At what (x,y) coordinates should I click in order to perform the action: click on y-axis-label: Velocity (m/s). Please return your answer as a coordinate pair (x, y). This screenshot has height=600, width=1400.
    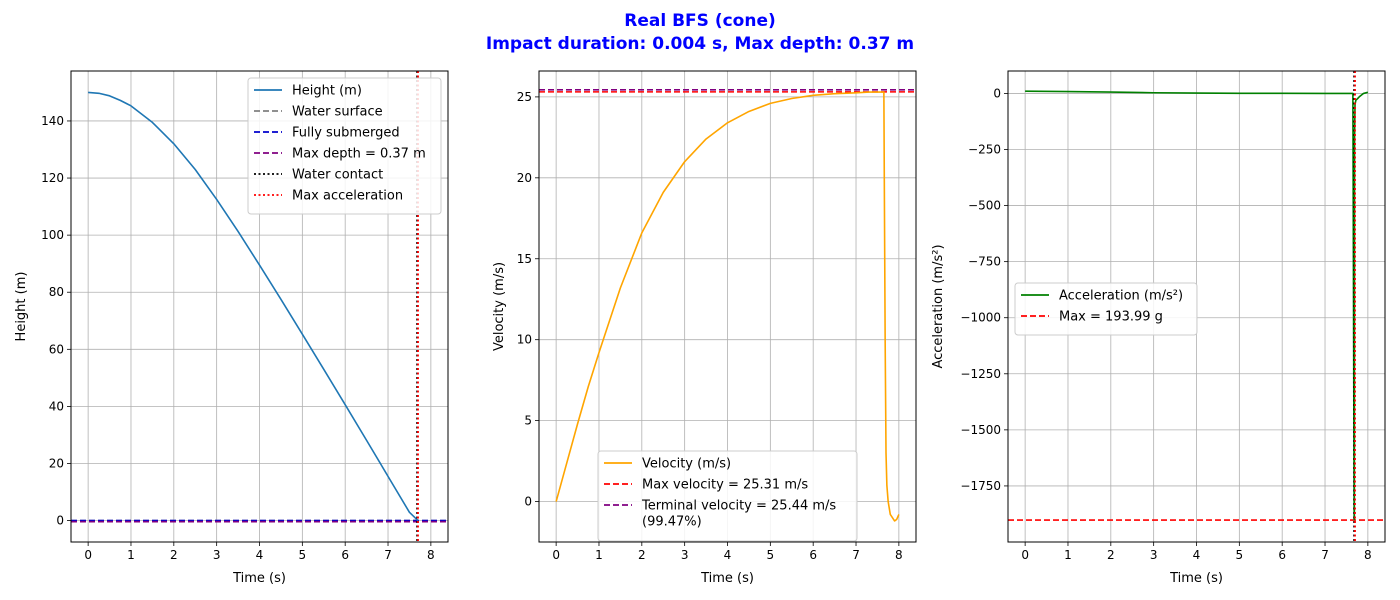
    Looking at the image, I should click on (499, 306).